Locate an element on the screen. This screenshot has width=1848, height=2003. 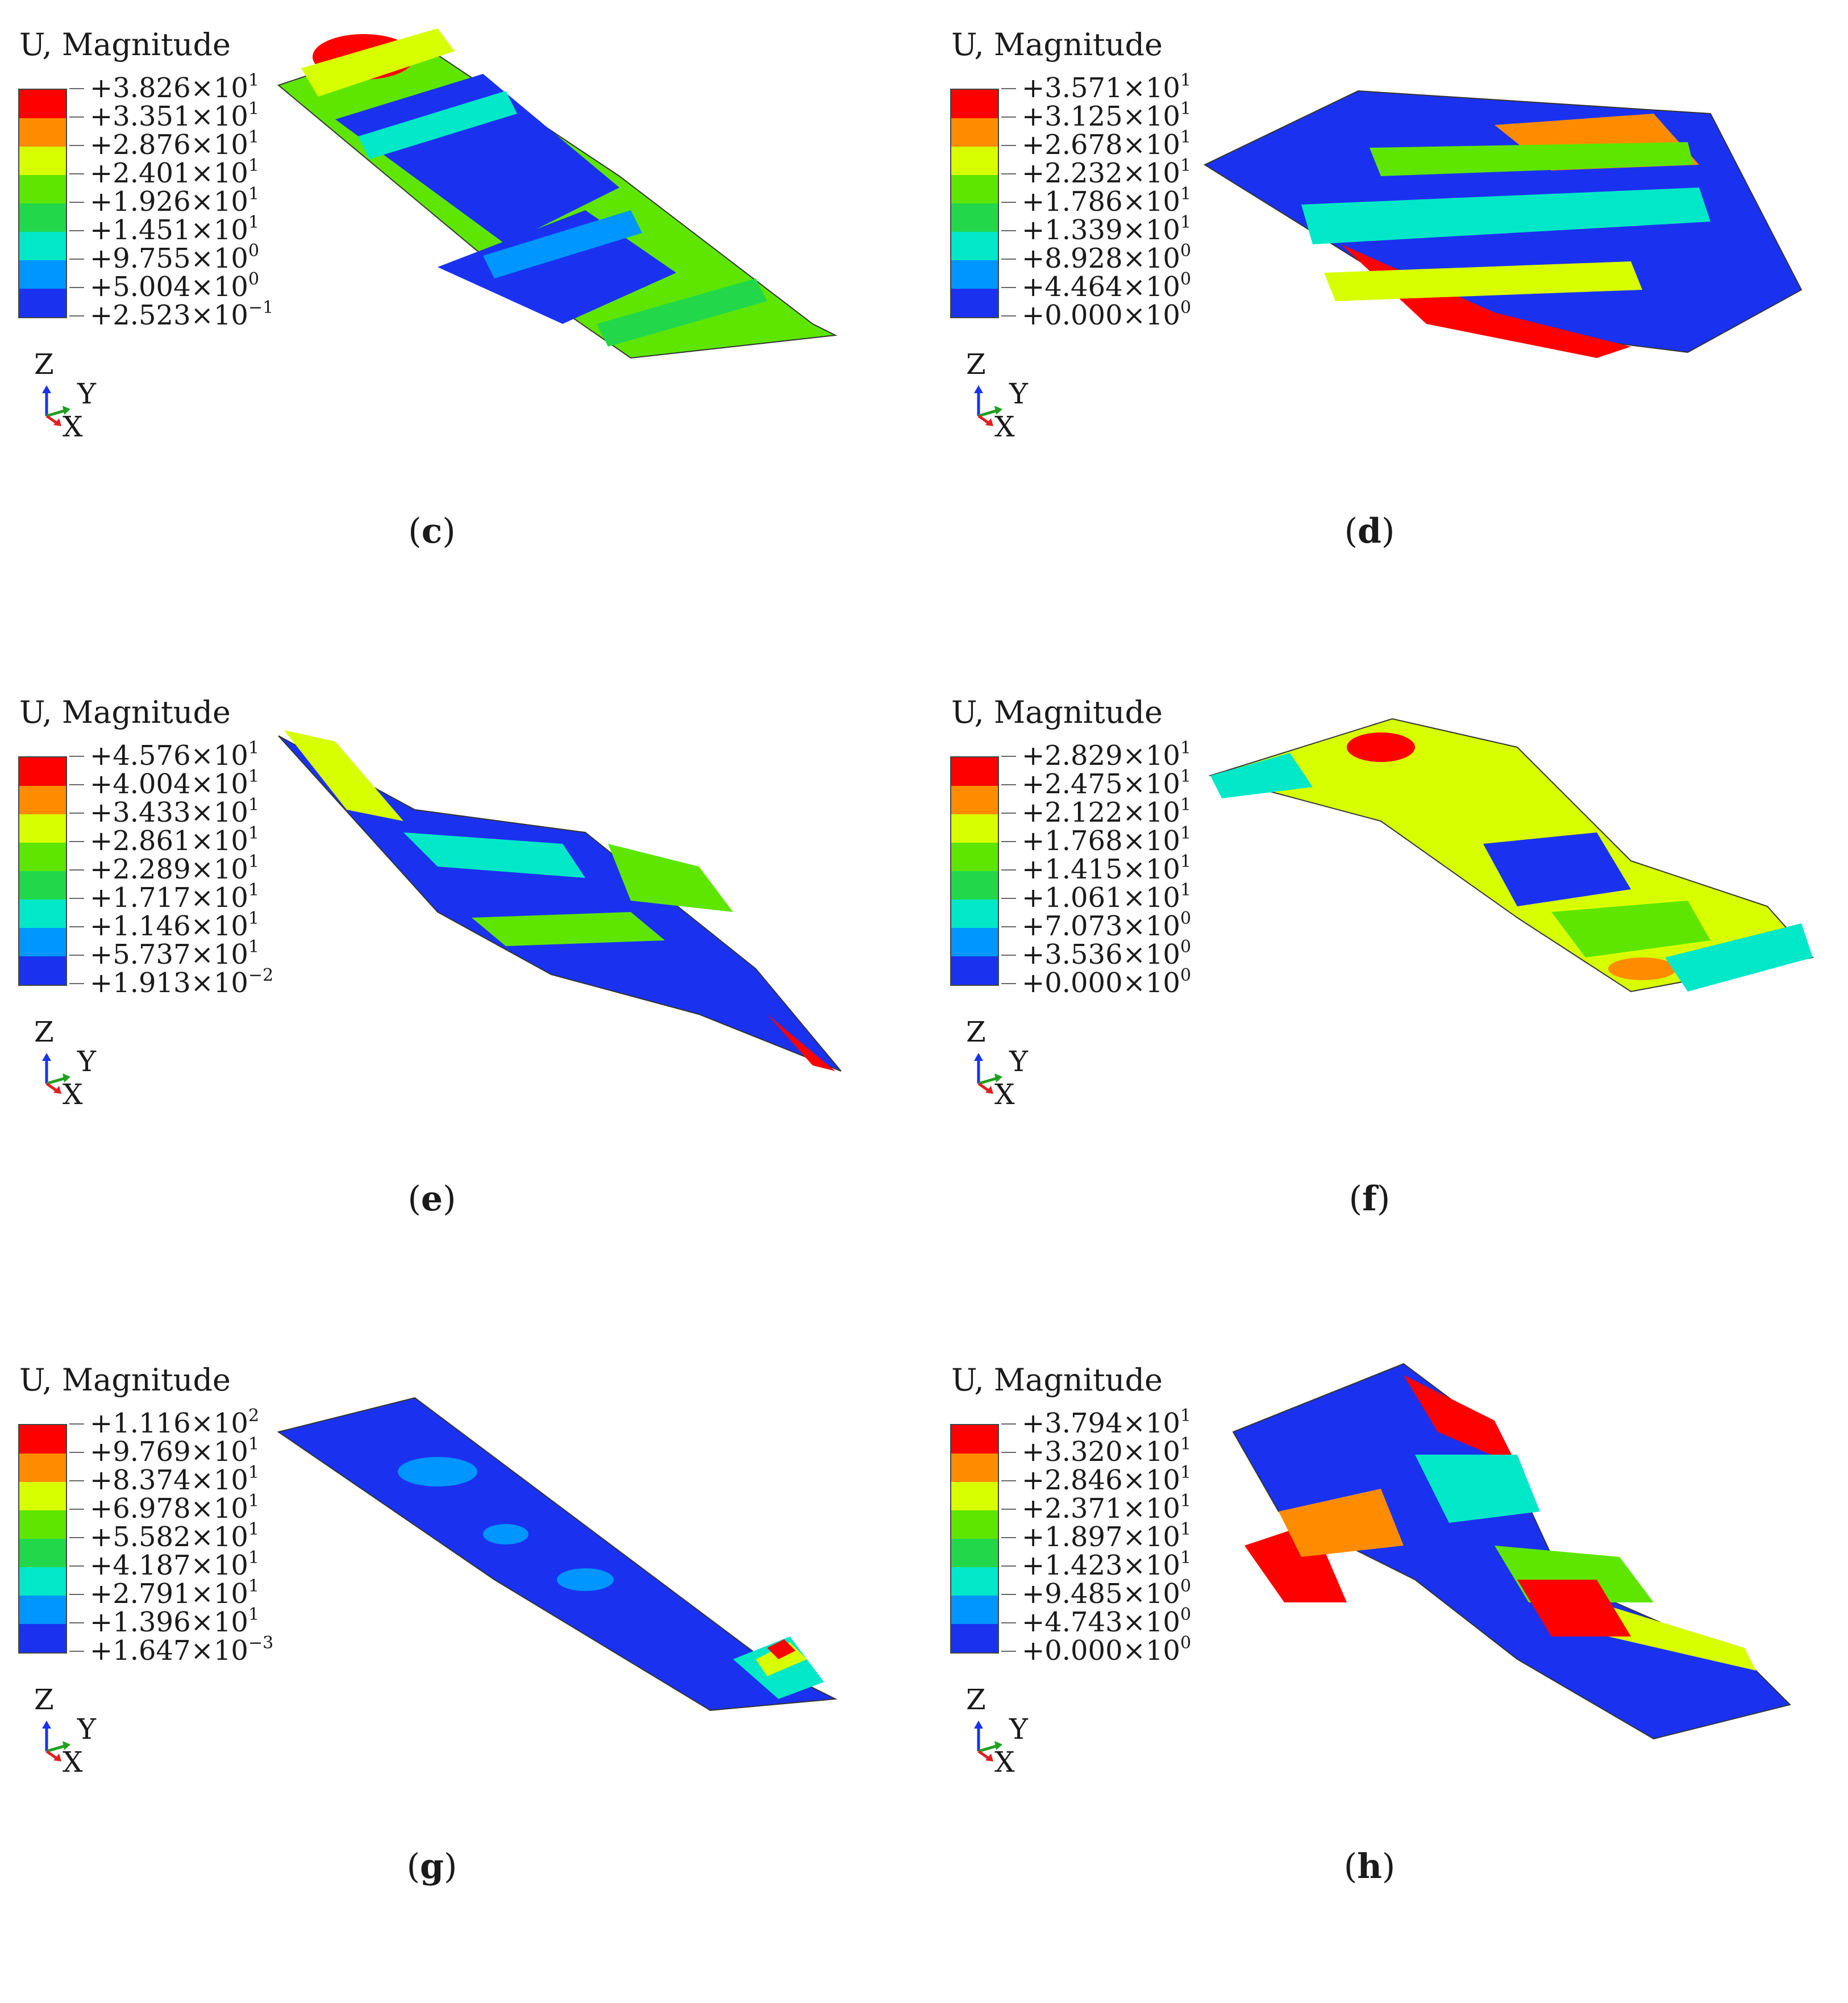
legend-label: +8.928×100 is located at coordinates (1107, 257).